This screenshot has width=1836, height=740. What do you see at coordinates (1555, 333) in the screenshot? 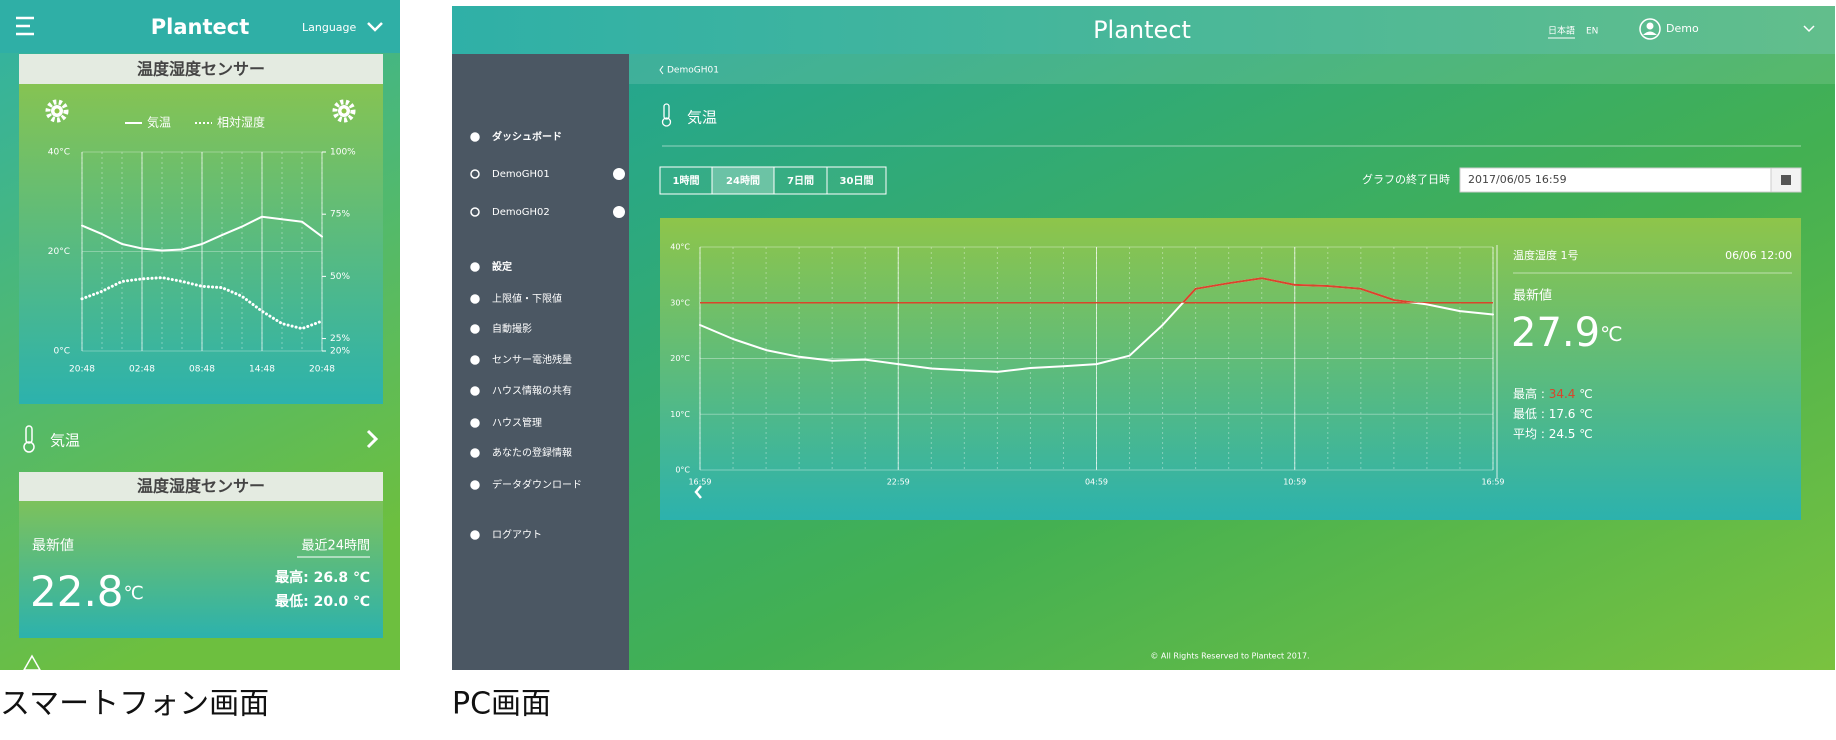
I see `latest-number: 27.9` at bounding box center [1555, 333].